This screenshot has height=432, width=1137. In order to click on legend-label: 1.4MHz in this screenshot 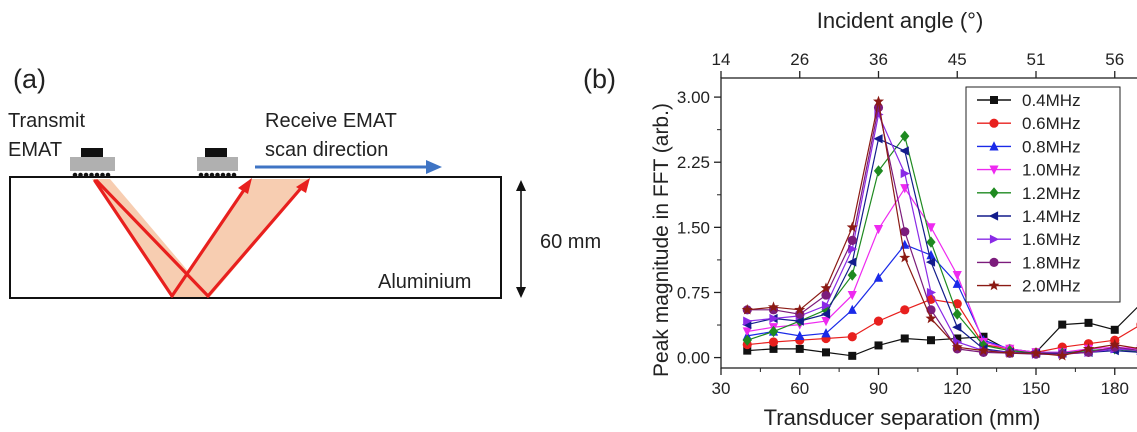, I will do `click(1051, 216)`.